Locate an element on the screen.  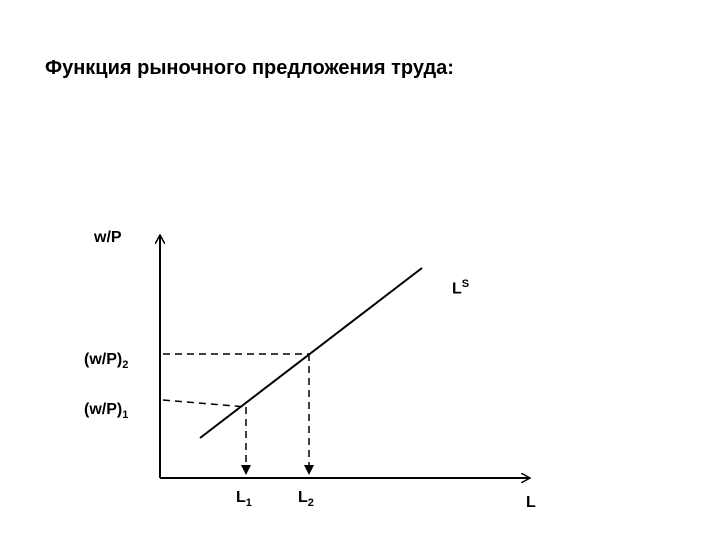
wage-level-1-label: (w/P)1 is located at coordinates (106, 411).